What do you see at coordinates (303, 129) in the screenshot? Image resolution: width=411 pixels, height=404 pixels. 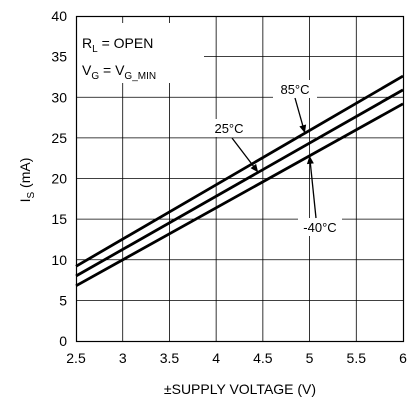 I see `label-85c-arrowhead` at bounding box center [303, 129].